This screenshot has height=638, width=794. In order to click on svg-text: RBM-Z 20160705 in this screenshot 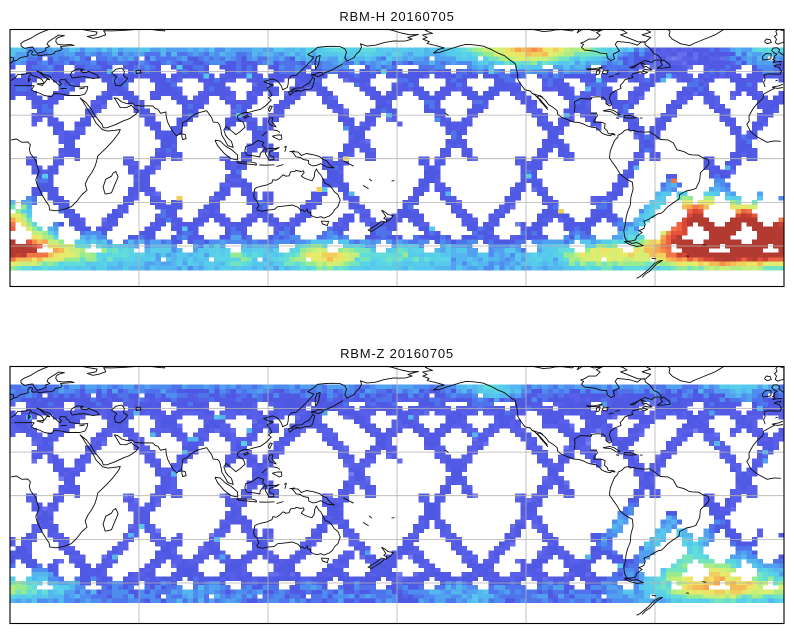, I will do `click(397, 353)`.